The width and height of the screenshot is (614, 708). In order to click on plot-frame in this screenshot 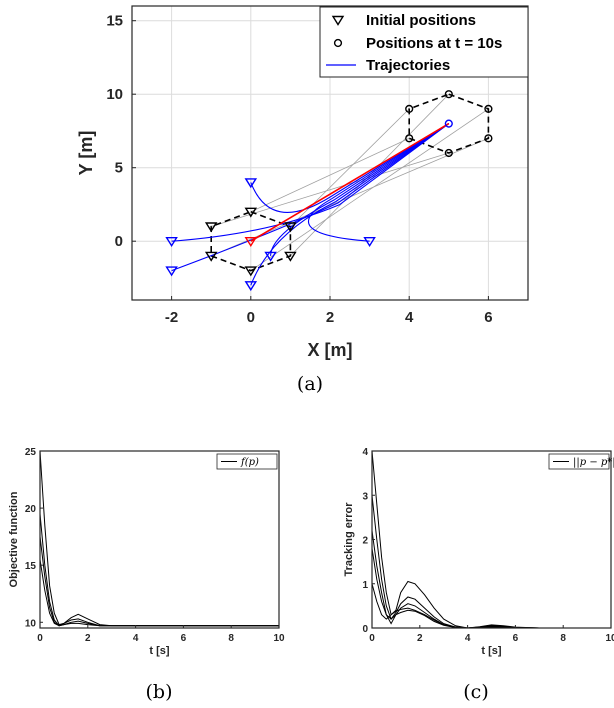, I will do `click(159, 539)`.